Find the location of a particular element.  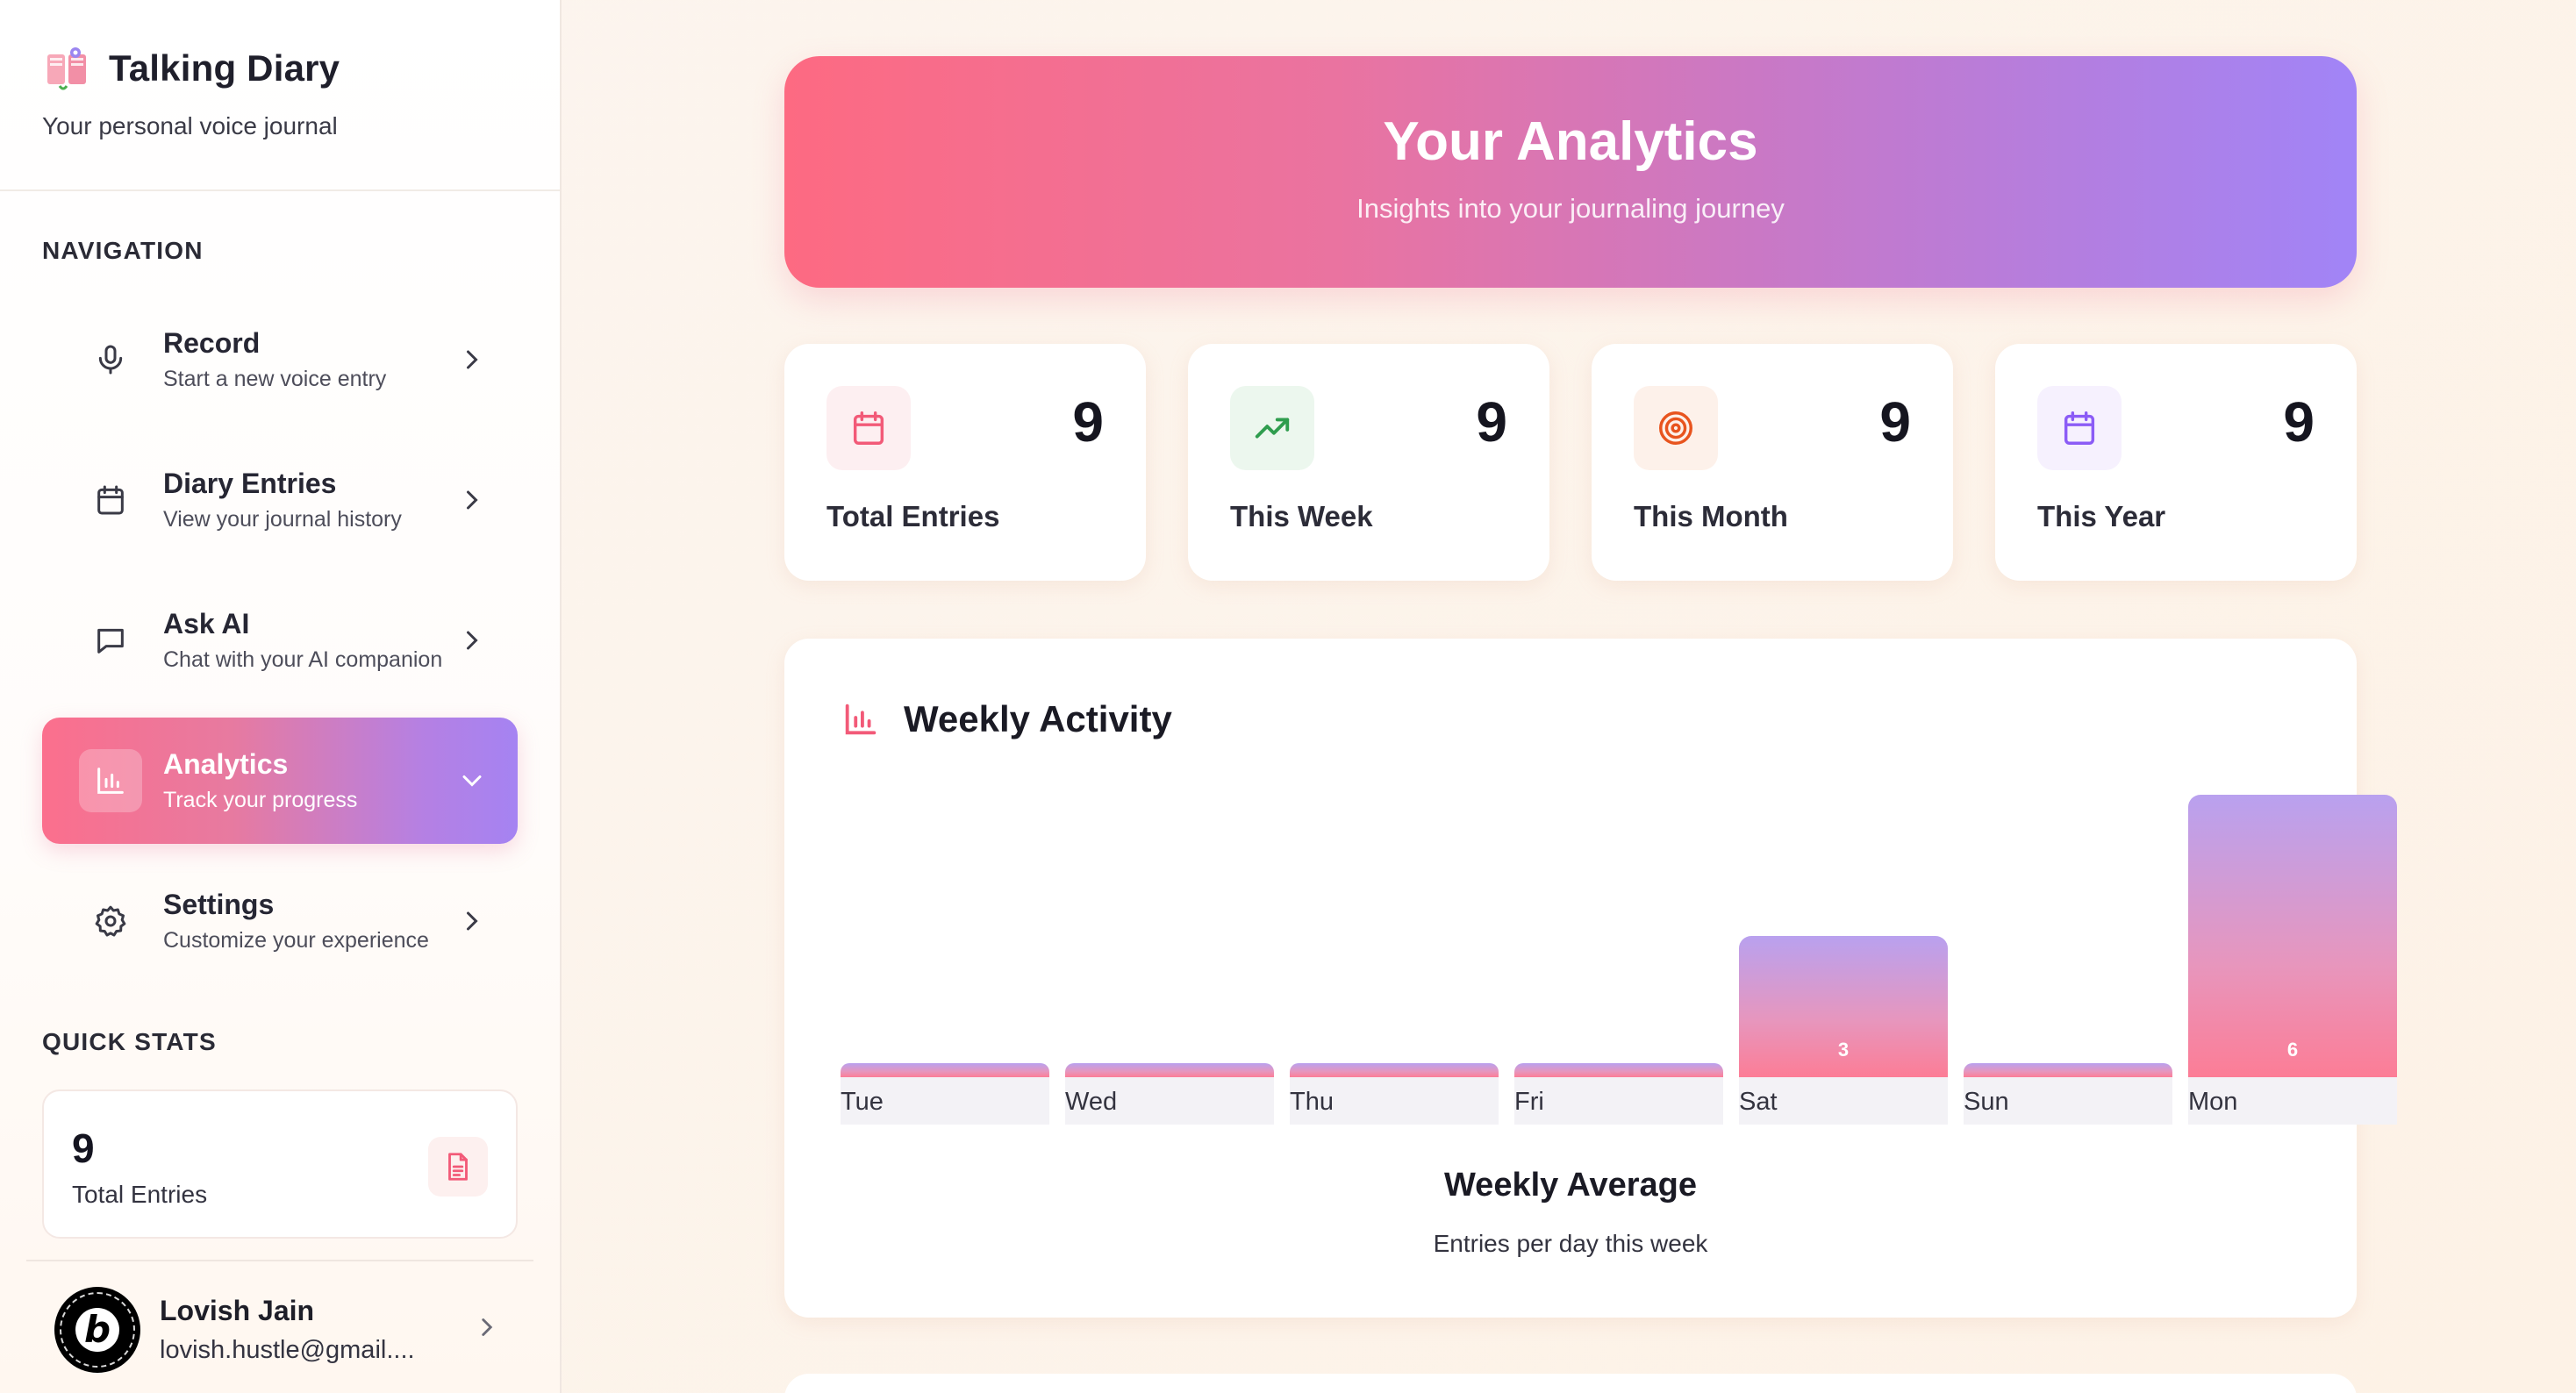

nav-item-ask-ai: Ask AI Chat with your AI companion is located at coordinates (280, 640).